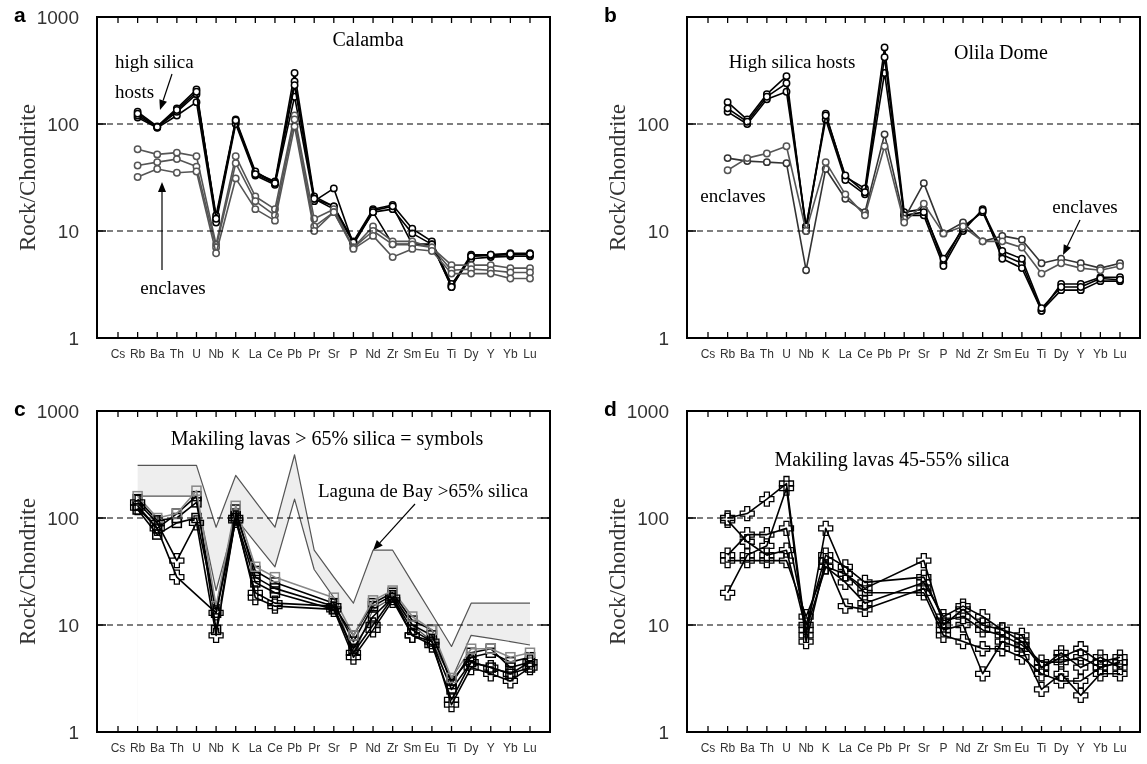 Image resolution: width=1147 pixels, height=764 pixels. What do you see at coordinates (368, 39) in the screenshot?
I see `text: Calamba` at bounding box center [368, 39].